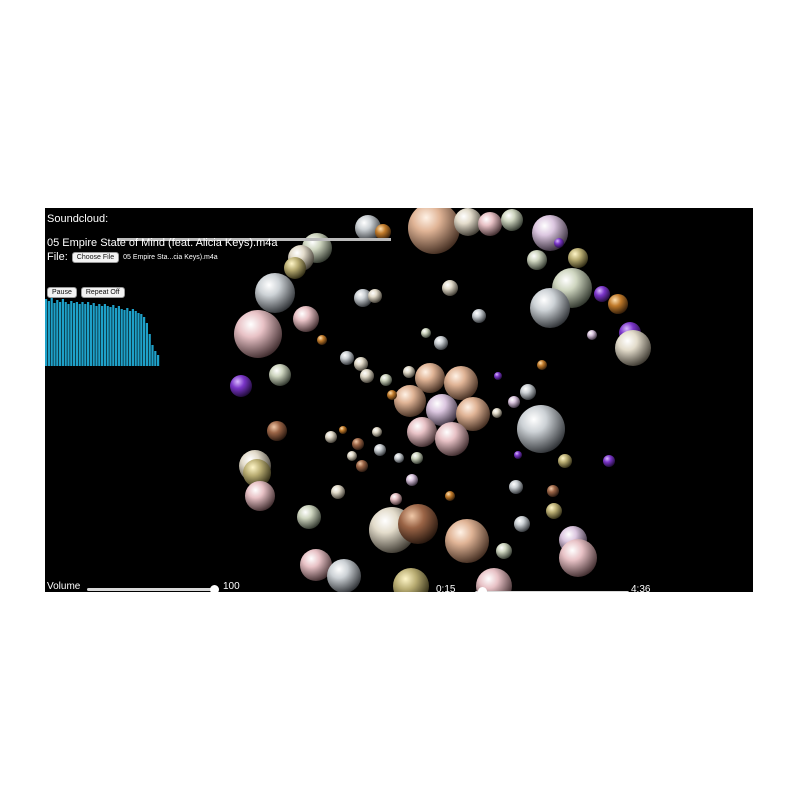 The width and height of the screenshot is (800, 800). What do you see at coordinates (446, 588) in the screenshot?
I see `current-time: 0:15` at bounding box center [446, 588].